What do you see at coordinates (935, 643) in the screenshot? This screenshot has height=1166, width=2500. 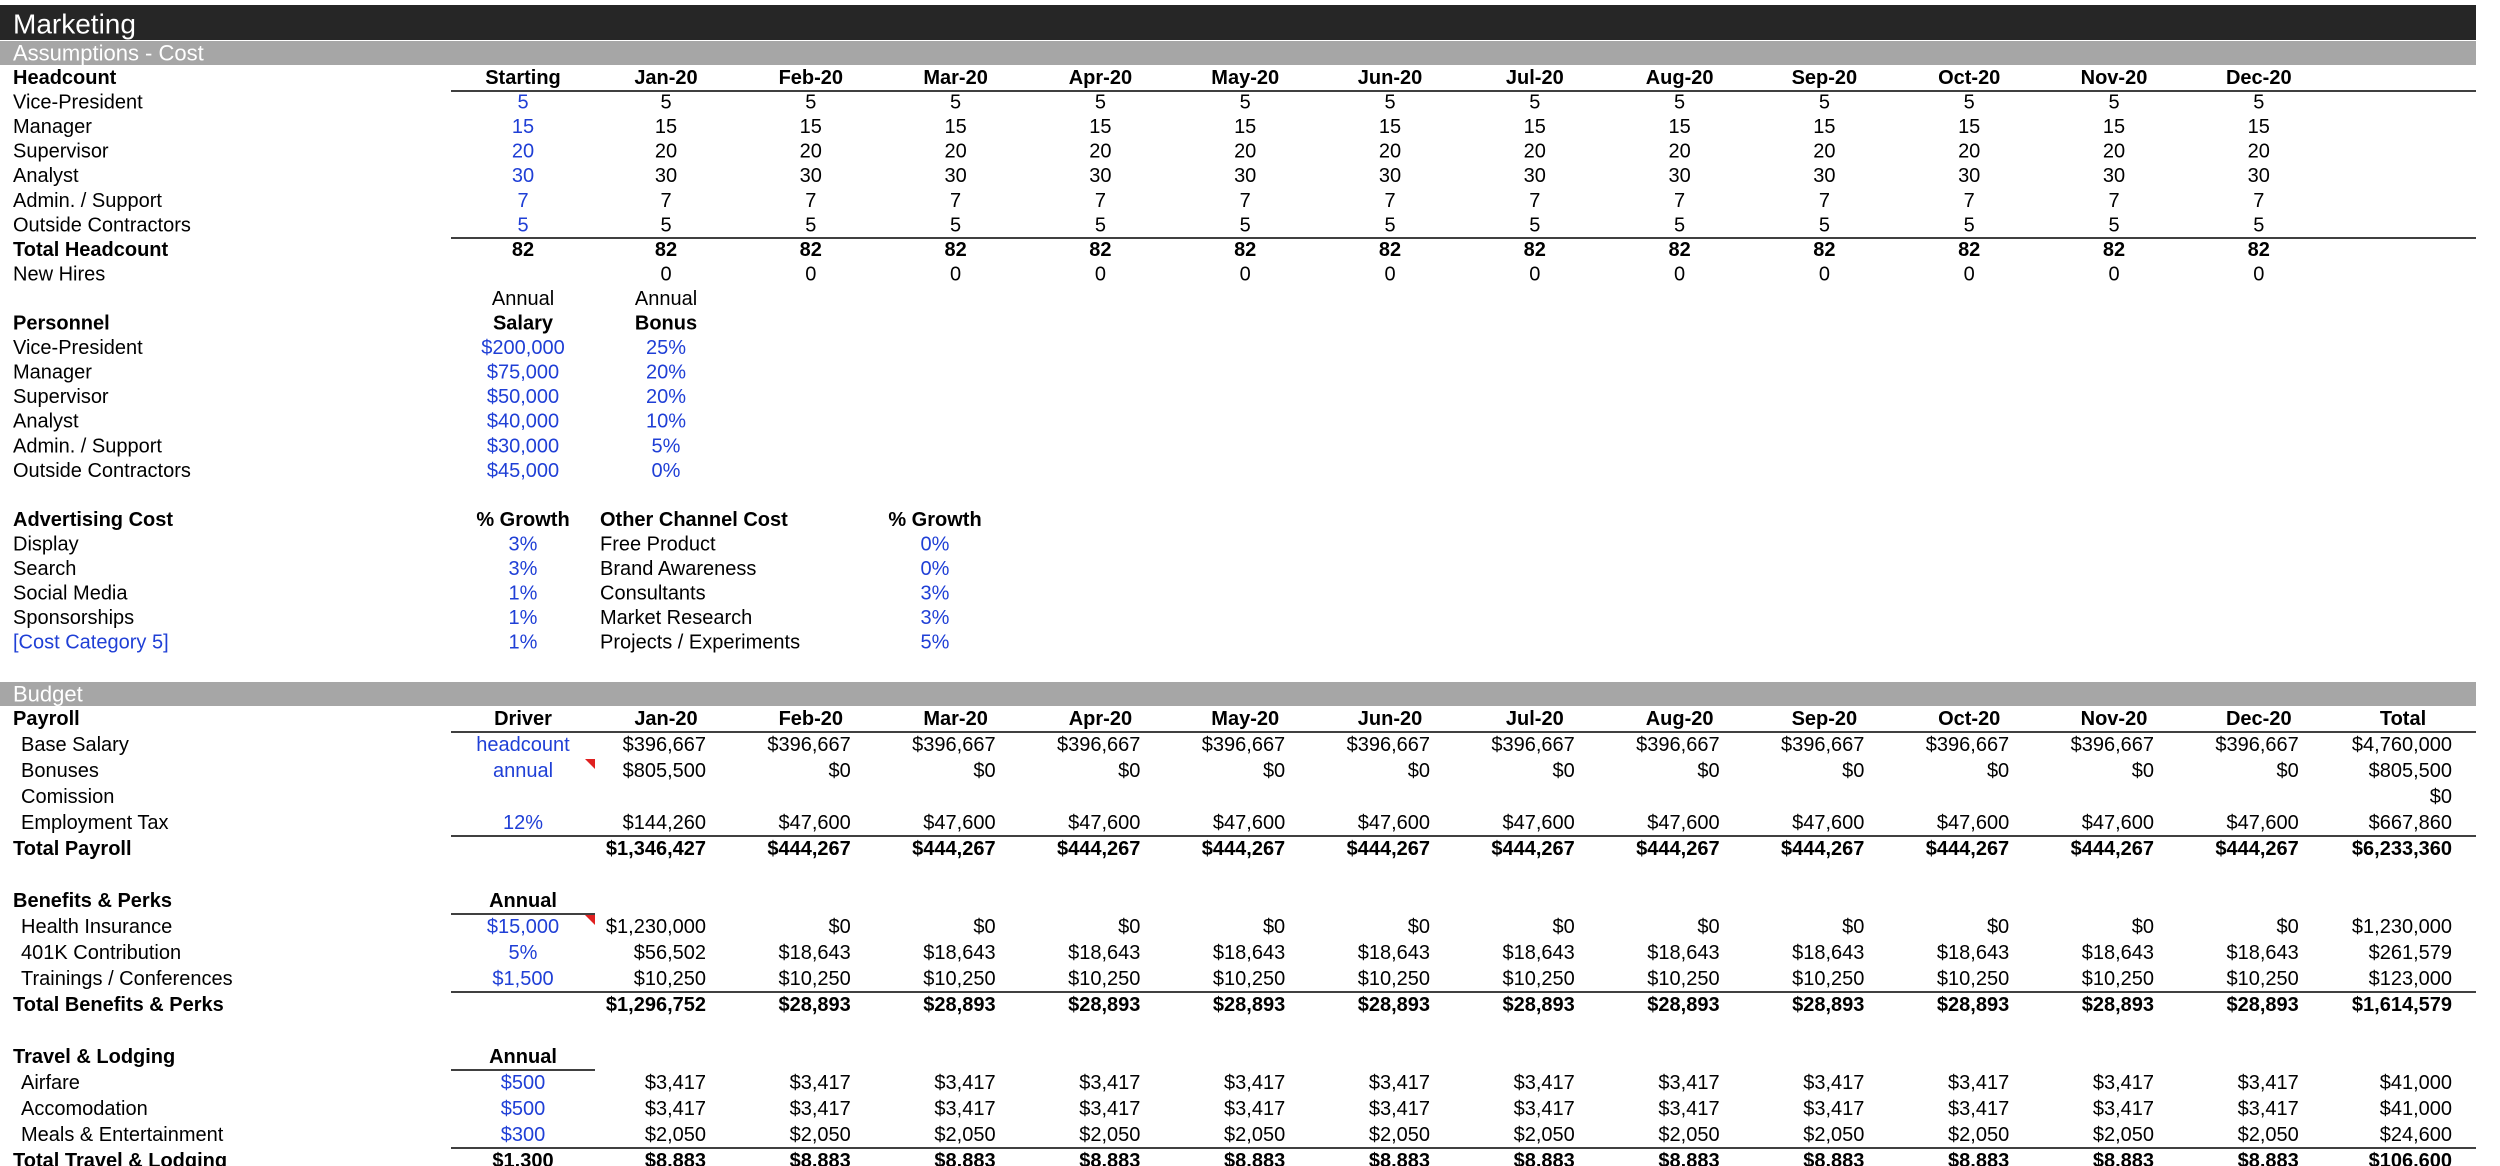 I see `input: 5%` at bounding box center [935, 643].